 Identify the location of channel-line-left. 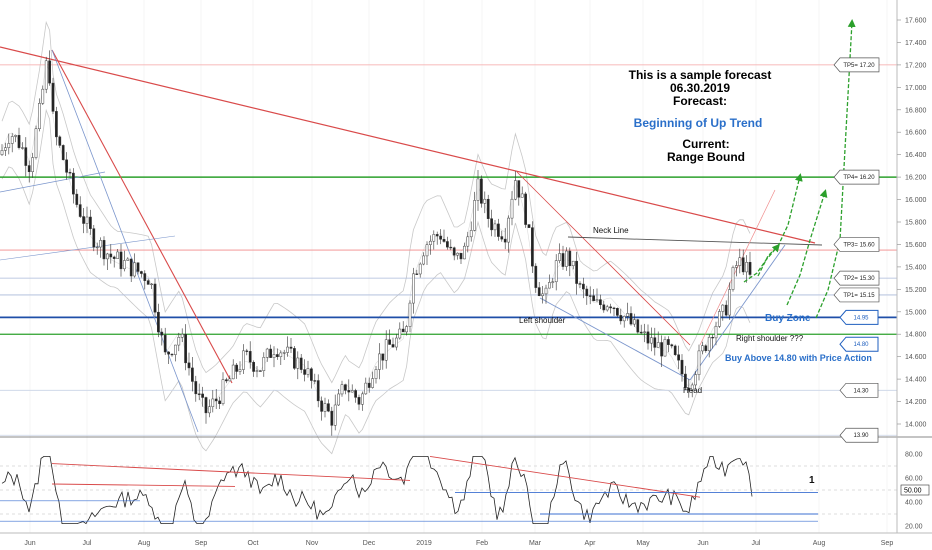
(125, 241).